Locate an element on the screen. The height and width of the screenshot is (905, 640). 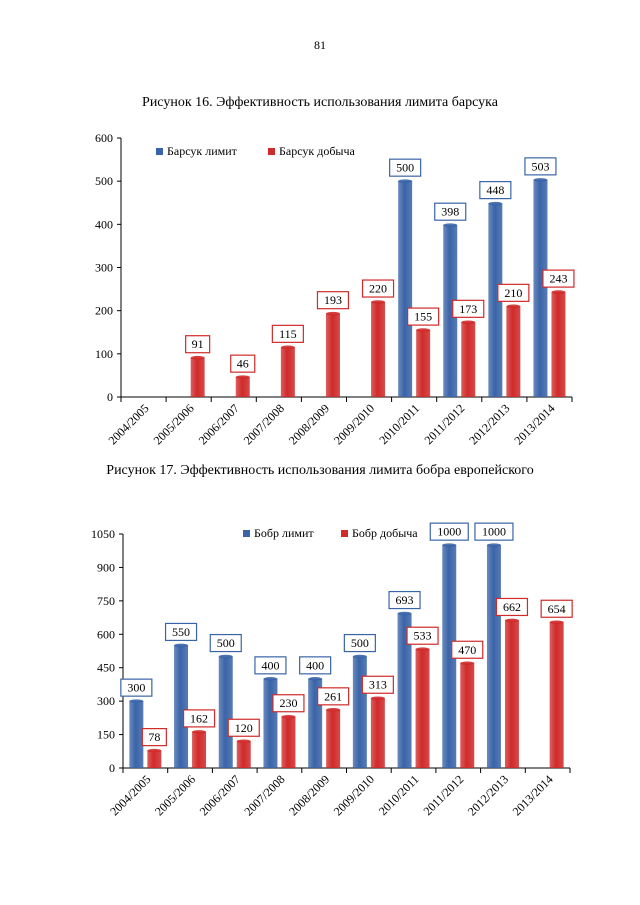
data-label: 693 is located at coordinates (405, 600).